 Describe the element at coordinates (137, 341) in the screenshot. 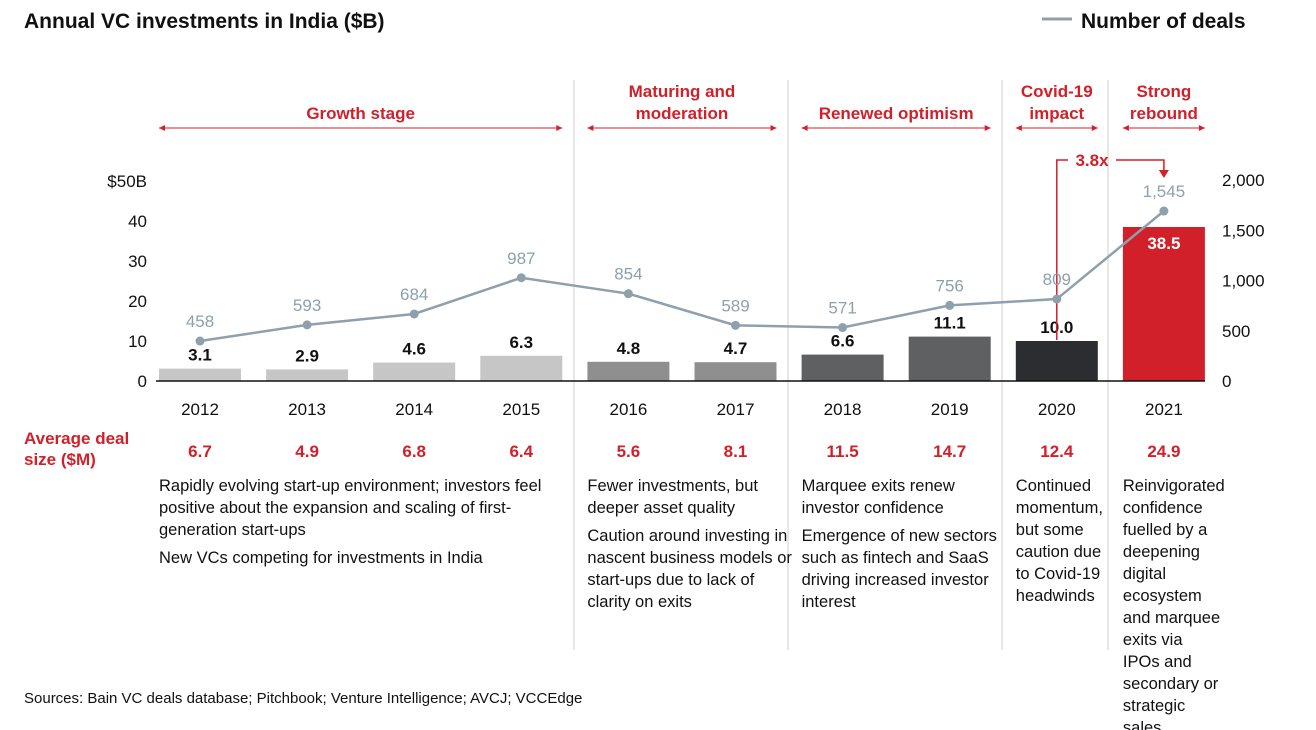

I see `left-axis-tick: 10` at that location.